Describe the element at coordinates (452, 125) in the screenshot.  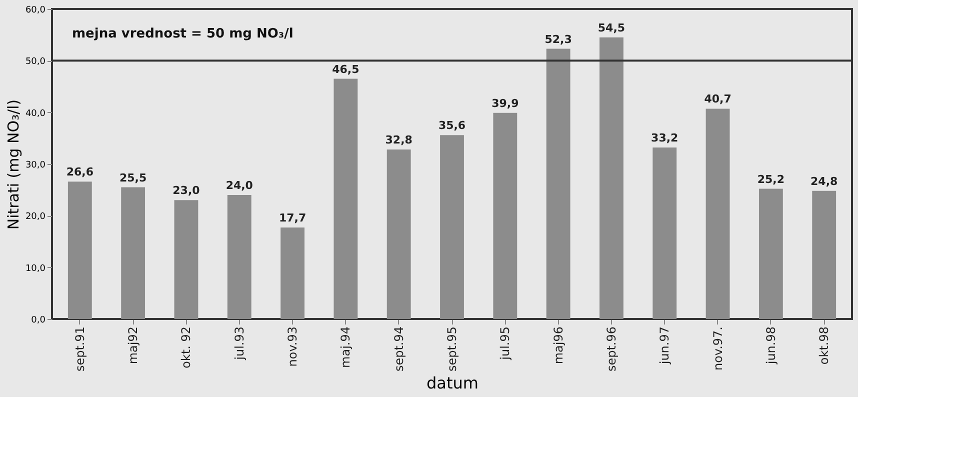
I see `data-label: 35,6` at that location.